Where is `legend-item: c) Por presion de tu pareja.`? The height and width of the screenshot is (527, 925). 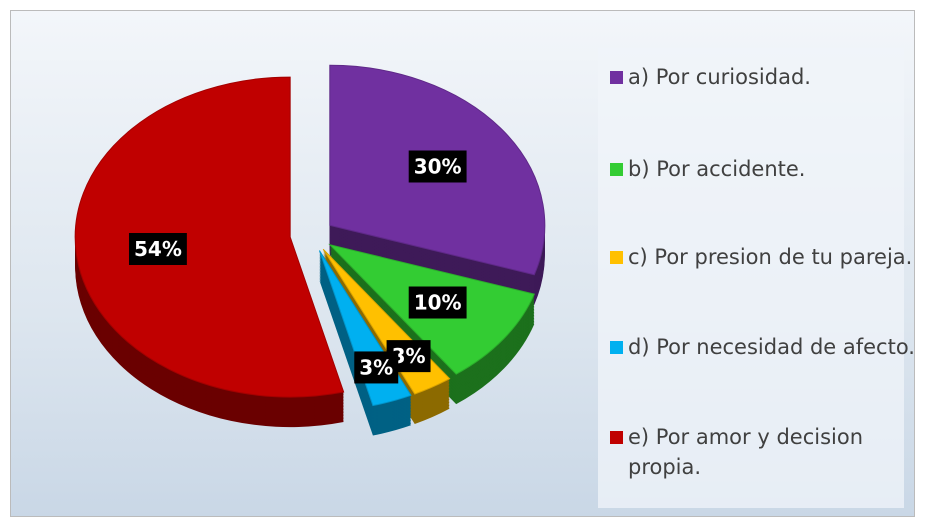
legend-item: c) Por presion de tu pareja. is located at coordinates (764, 257).